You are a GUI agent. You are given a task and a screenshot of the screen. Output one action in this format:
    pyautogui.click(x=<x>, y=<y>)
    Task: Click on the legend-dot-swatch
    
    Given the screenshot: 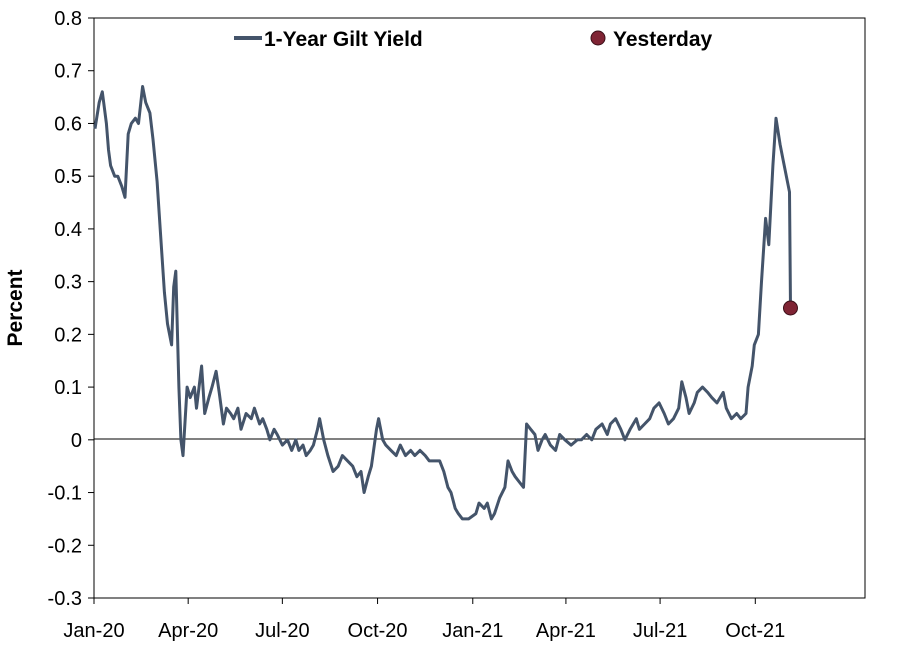 What is the action you would take?
    pyautogui.click(x=598, y=38)
    